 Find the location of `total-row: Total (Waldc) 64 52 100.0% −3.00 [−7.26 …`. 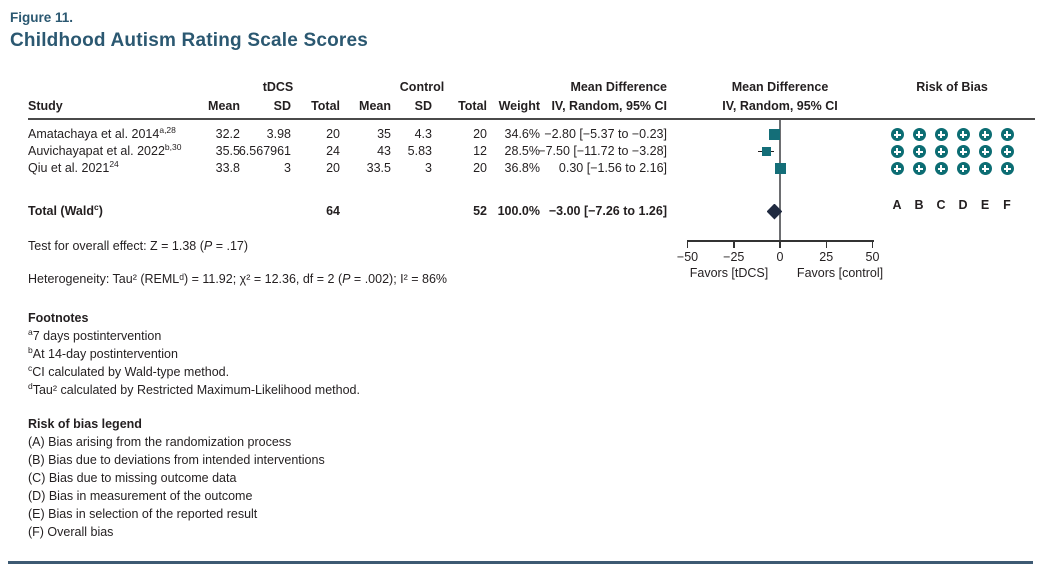

total-row: Total (Waldc) 64 52 100.0% −3.00 [−7.26 … is located at coordinates (531, 210).